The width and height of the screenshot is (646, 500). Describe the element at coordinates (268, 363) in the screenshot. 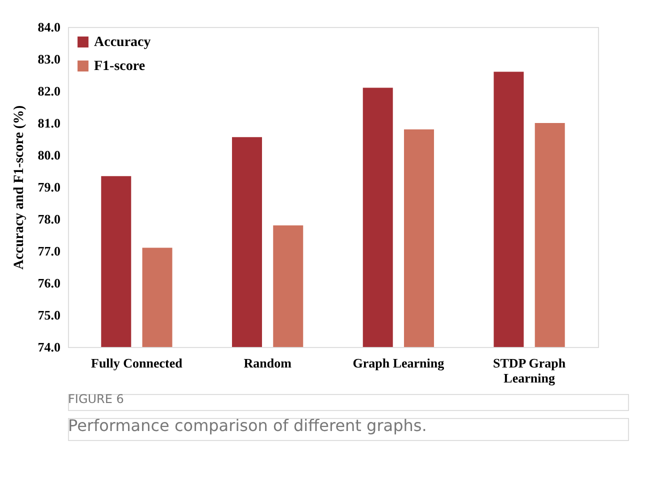

I see `x-tick-label: Random` at that location.